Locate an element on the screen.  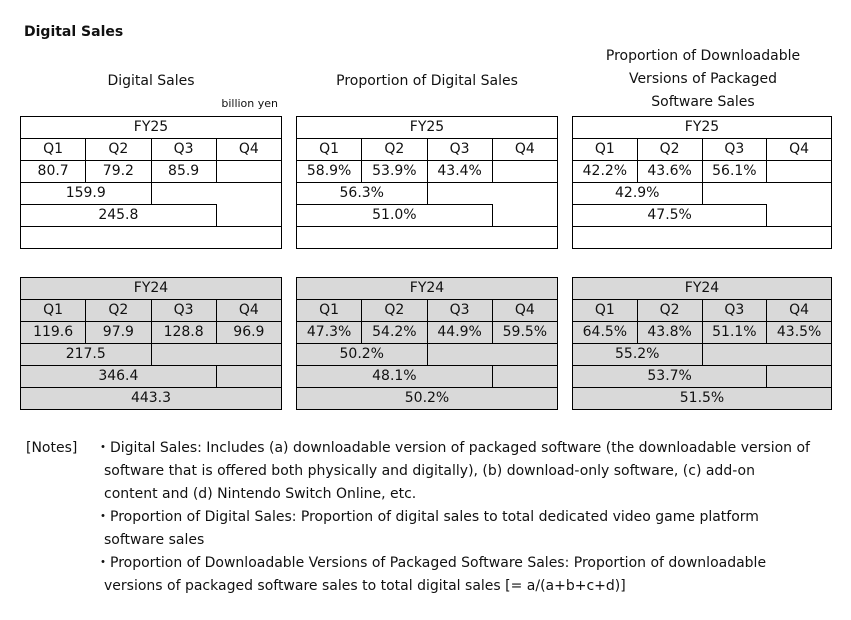
first-half-value: 56.3% is located at coordinates (362, 193).